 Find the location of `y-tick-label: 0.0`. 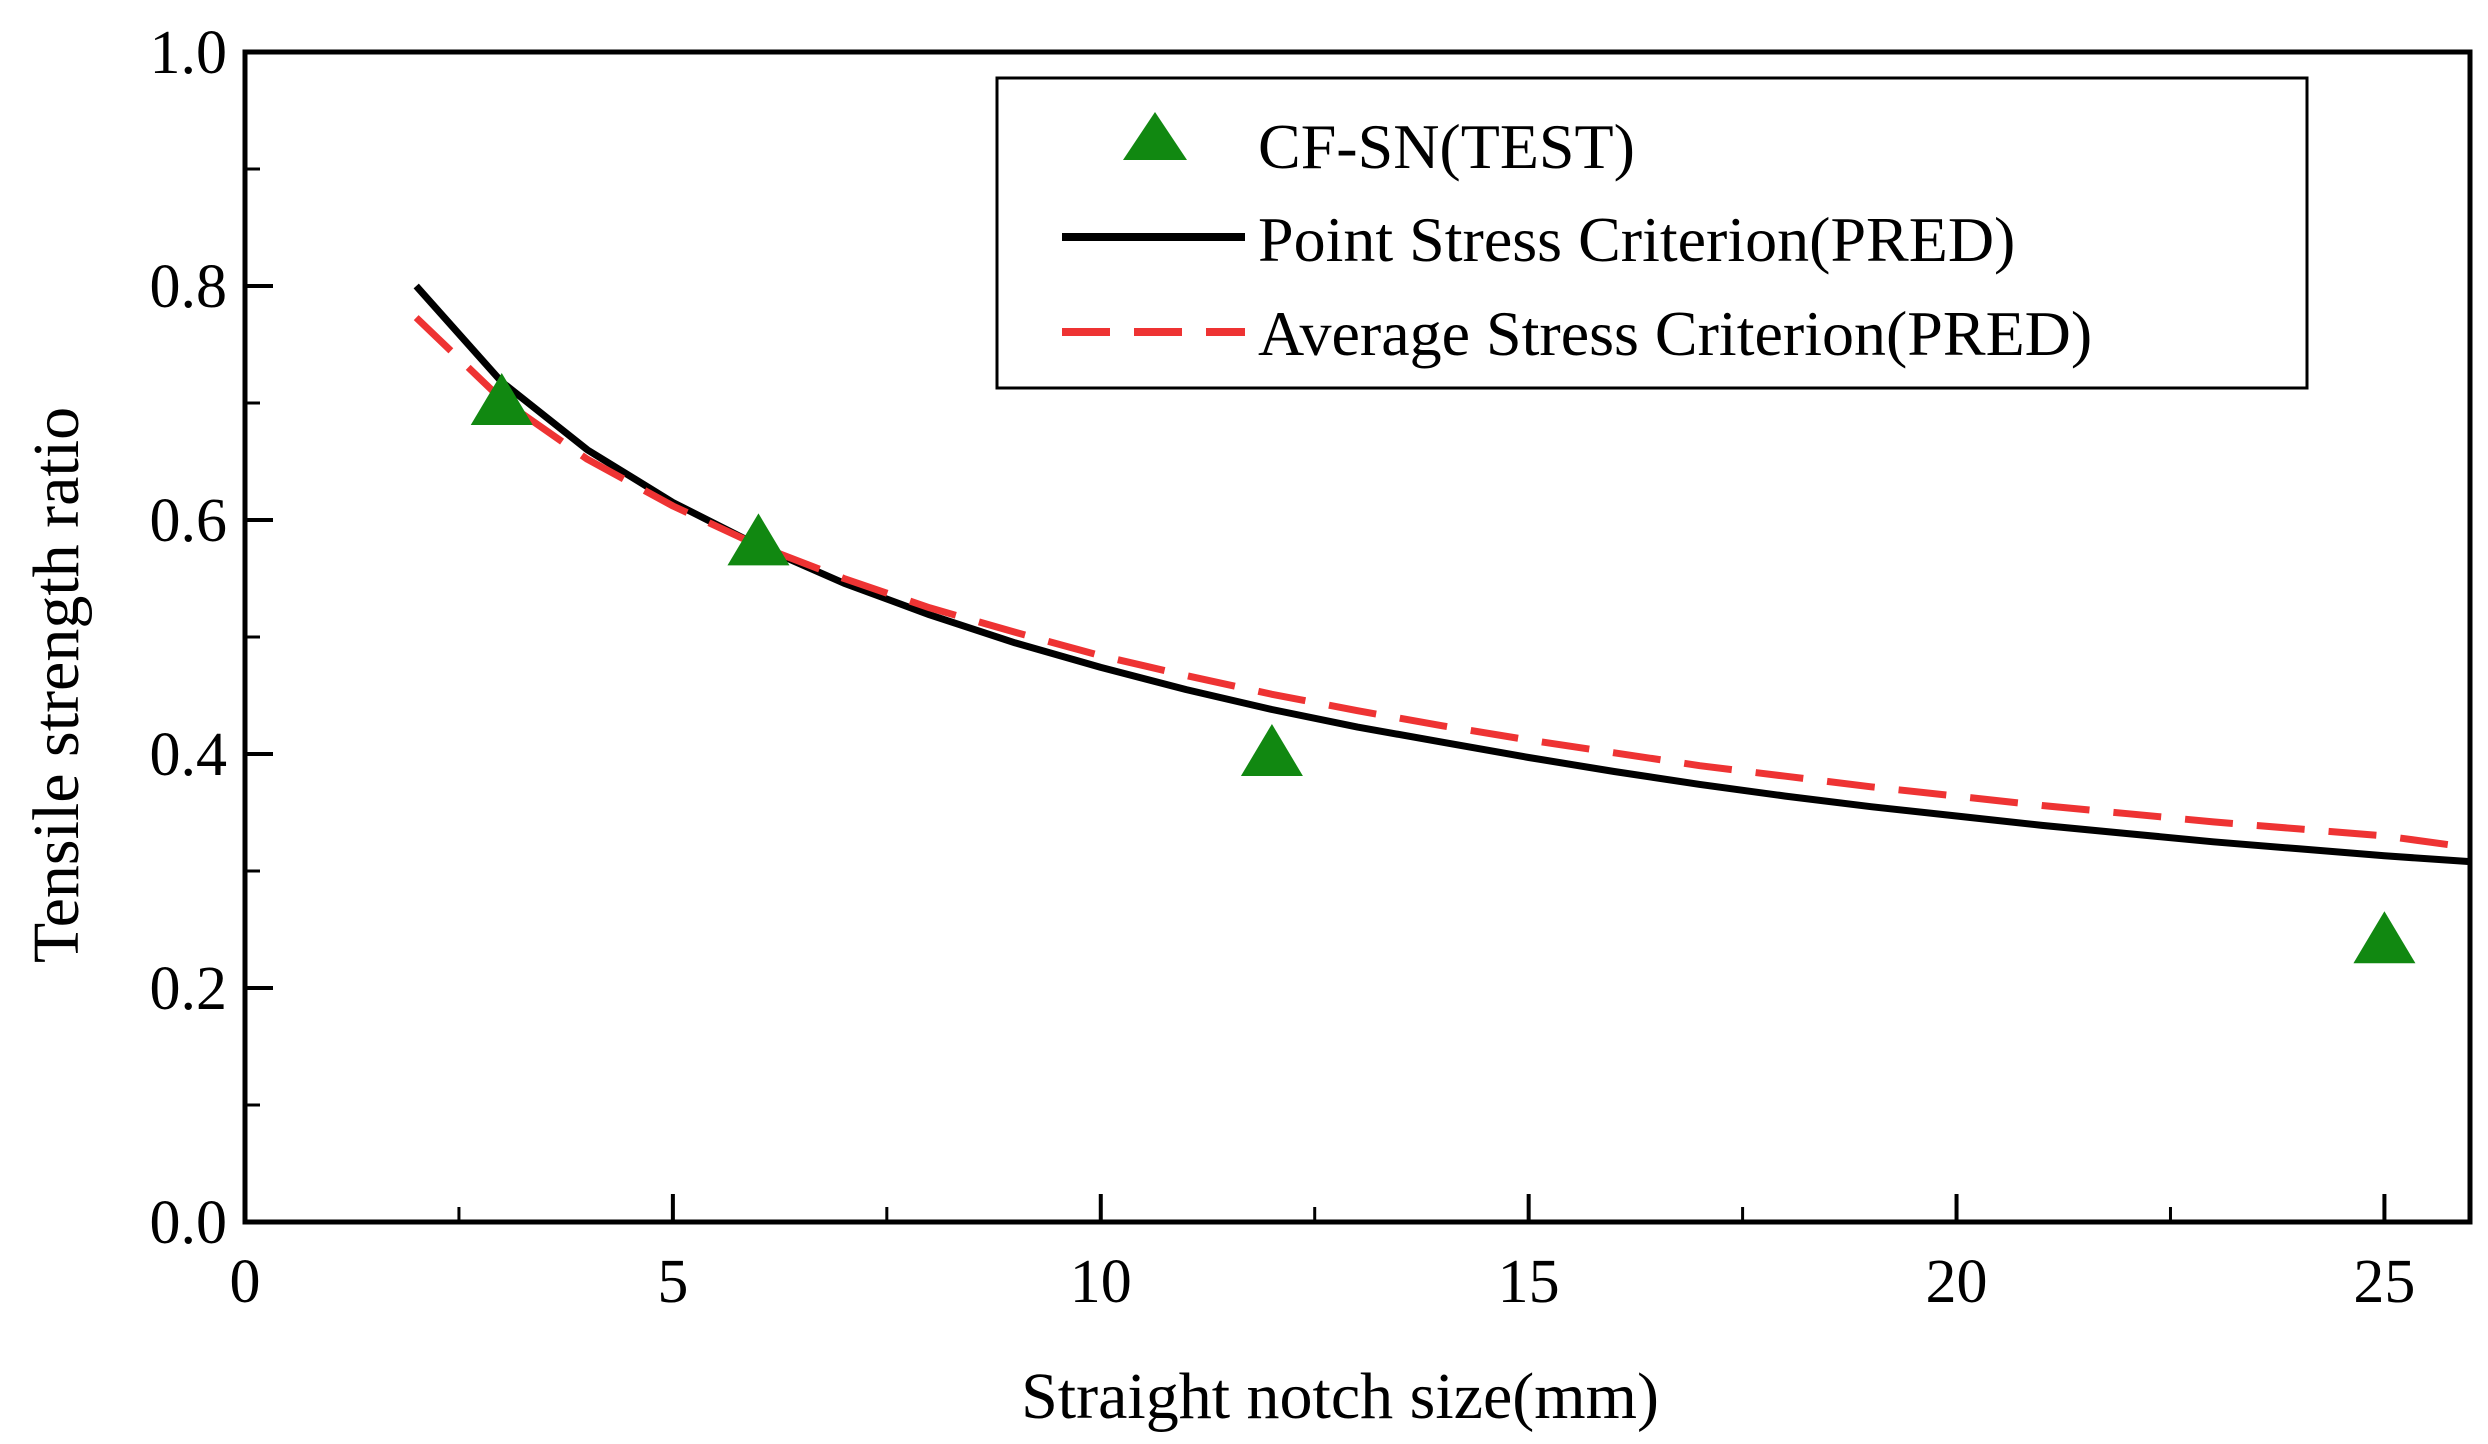

y-tick-label: 0.0 is located at coordinates (189, 1223).